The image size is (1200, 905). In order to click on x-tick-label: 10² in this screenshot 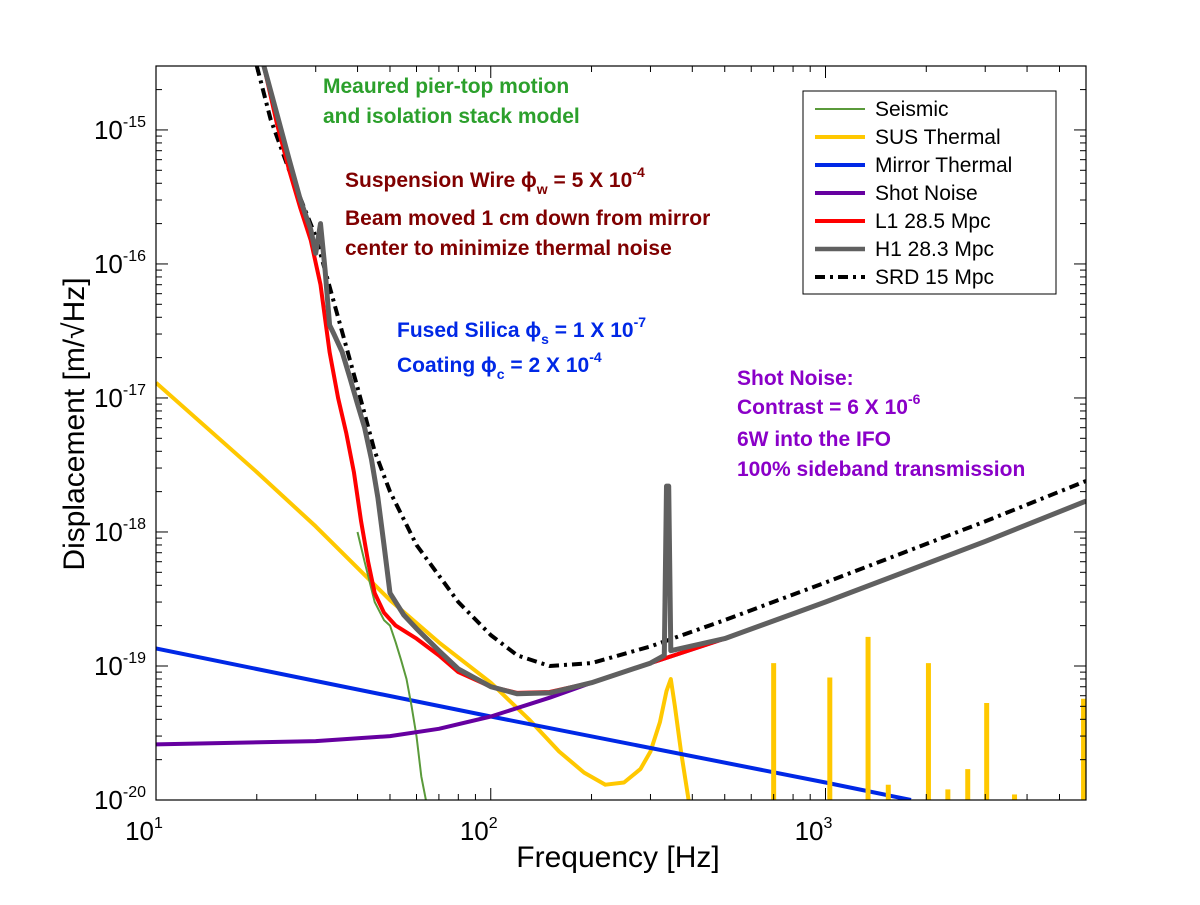, I will do `click(479, 830)`.